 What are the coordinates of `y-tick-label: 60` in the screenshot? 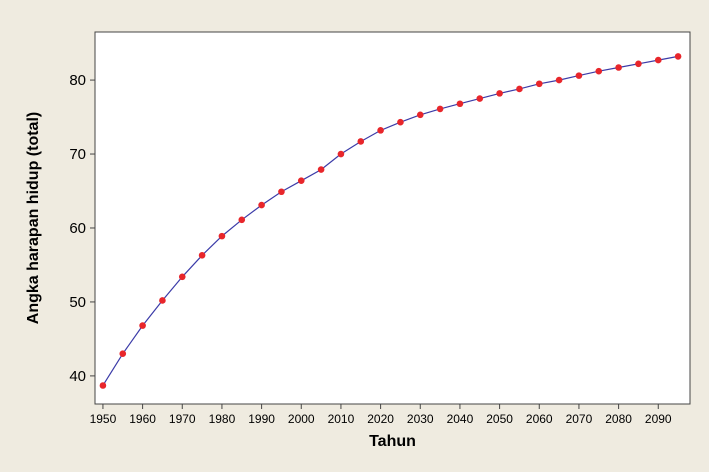 It's located at (77, 228).